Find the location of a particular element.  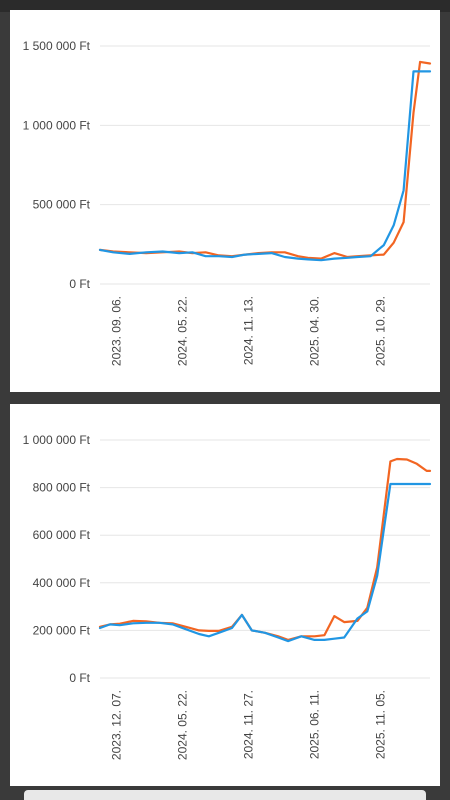

x-tick-label: 2023. 12. 07. is located at coordinates (117, 725).